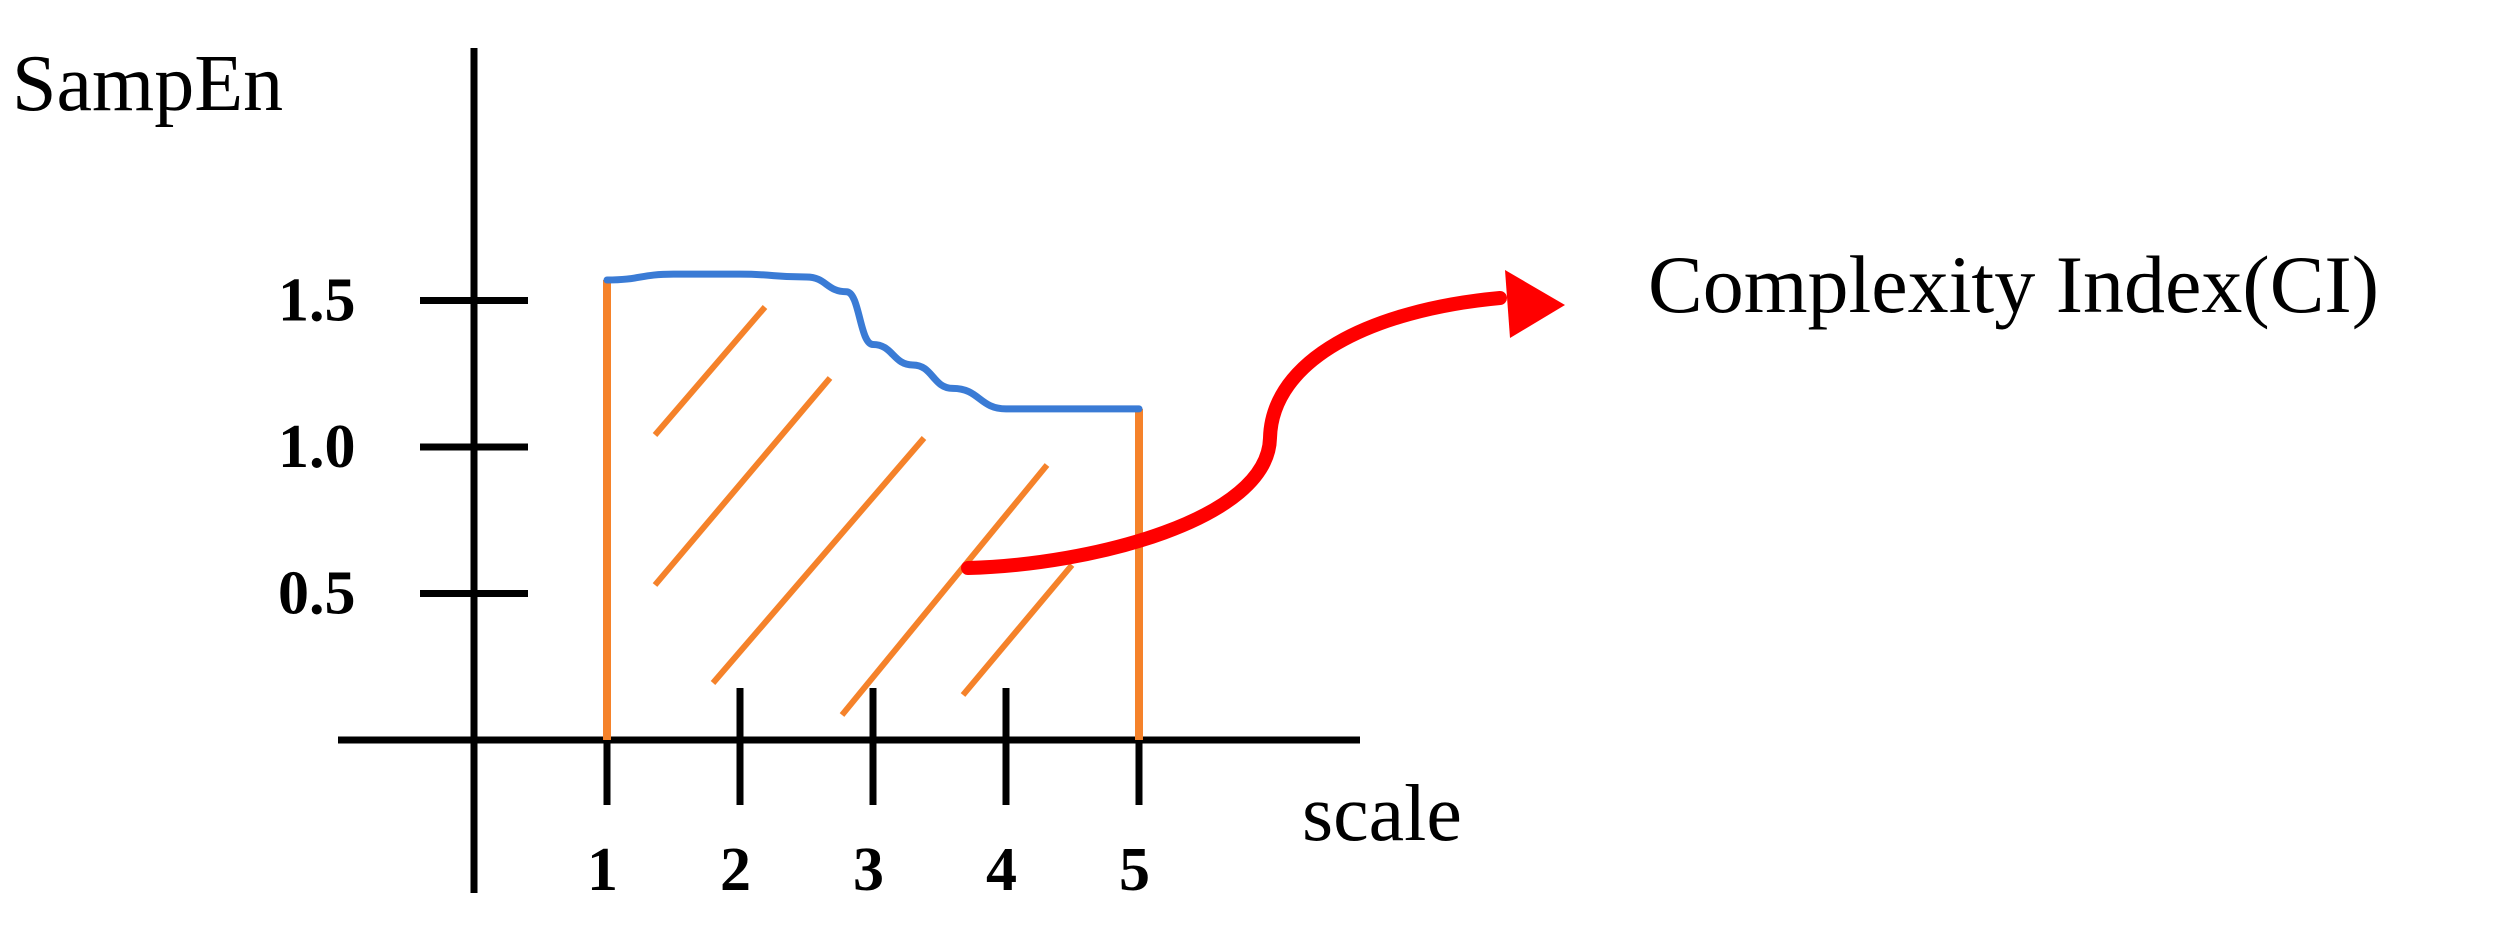 The width and height of the screenshot is (2510, 931). I want to click on area-hatch, so click(863, 511).